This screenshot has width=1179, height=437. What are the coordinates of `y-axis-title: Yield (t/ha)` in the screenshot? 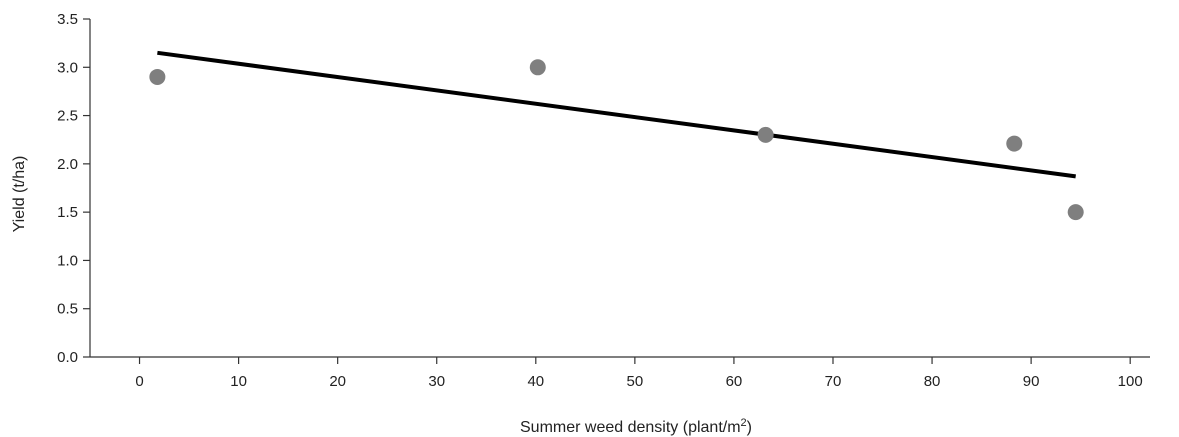 It's located at (19, 194).